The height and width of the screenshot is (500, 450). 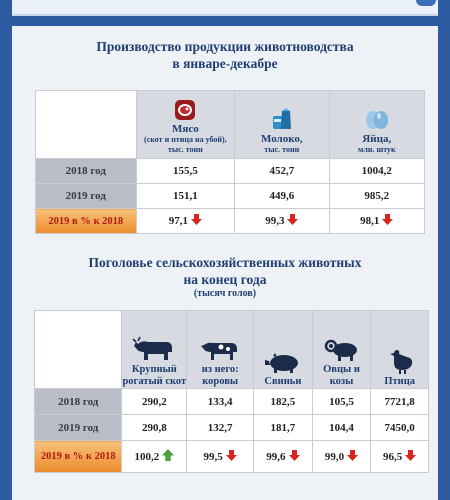 I want to click on table-row: 2018 год 155,5 452,7 1004,2, so click(x=230, y=171).